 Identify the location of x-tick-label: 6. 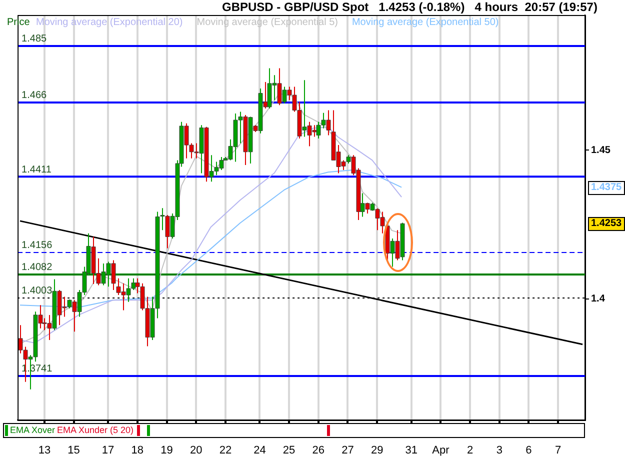
(529, 450).